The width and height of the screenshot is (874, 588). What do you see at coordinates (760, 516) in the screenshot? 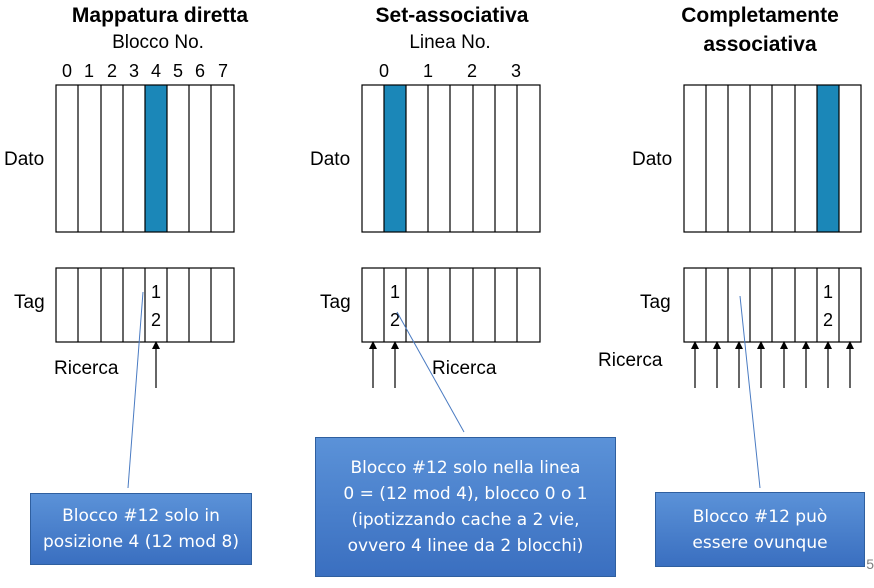
I see `callout-line: Blocco #12 può` at bounding box center [760, 516].